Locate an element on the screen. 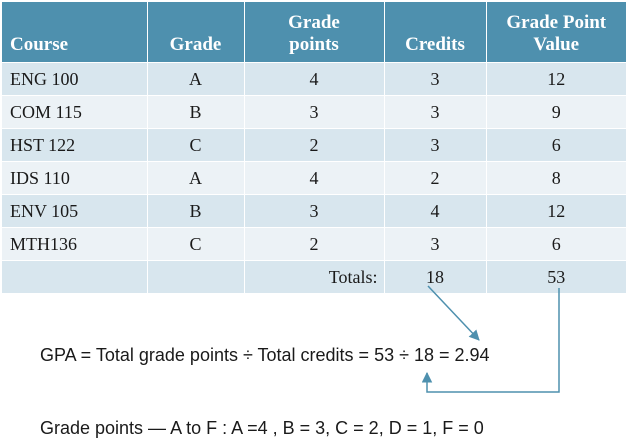  table-row: ENV 105 B 3 4 12 is located at coordinates (314, 211).